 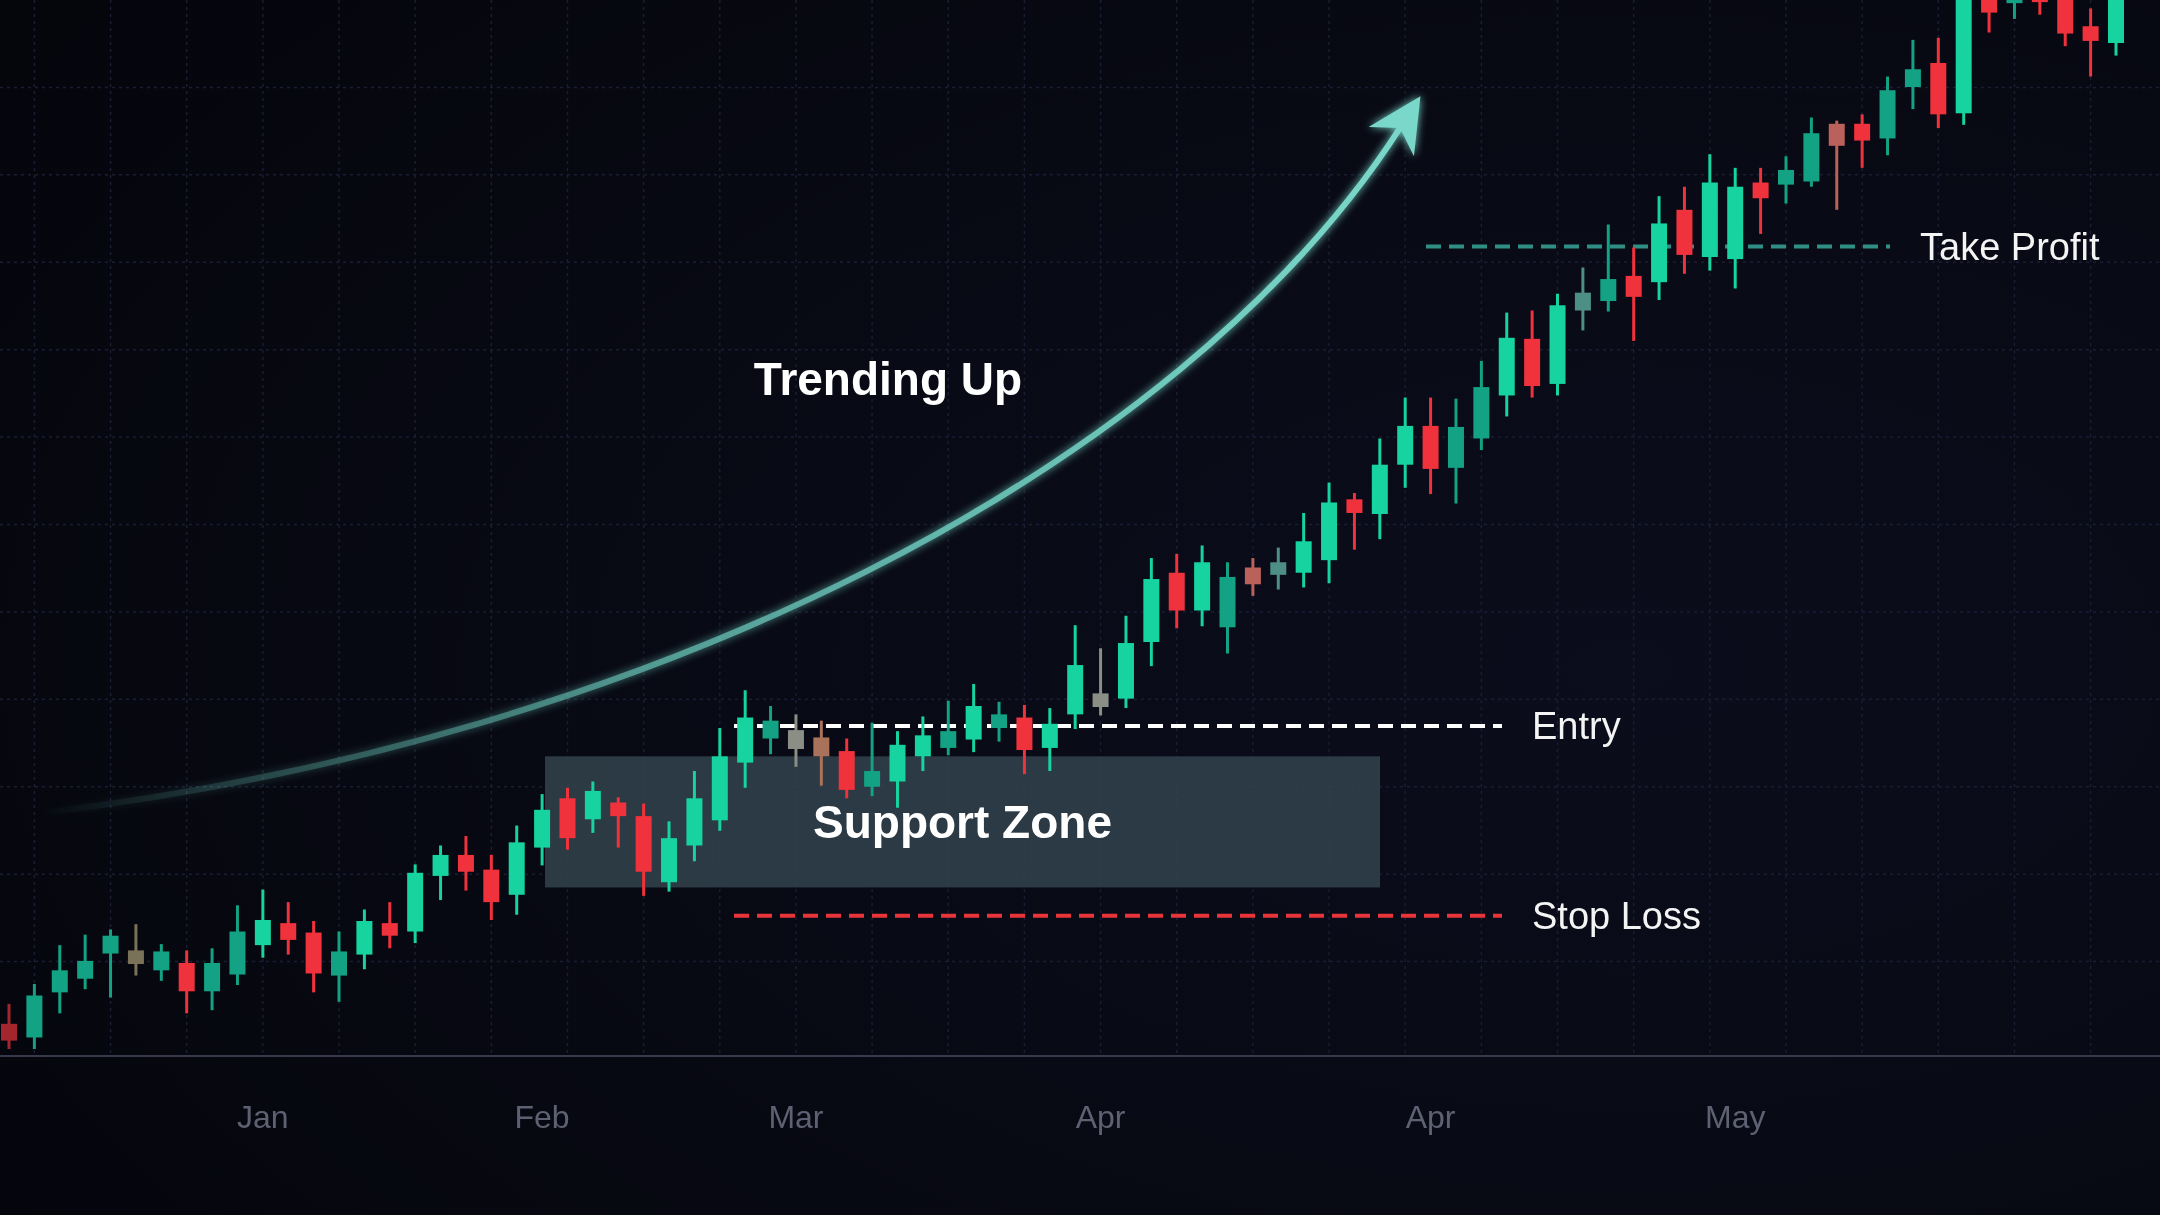 What do you see at coordinates (542, 1117) in the screenshot?
I see `x-tick-label: Feb` at bounding box center [542, 1117].